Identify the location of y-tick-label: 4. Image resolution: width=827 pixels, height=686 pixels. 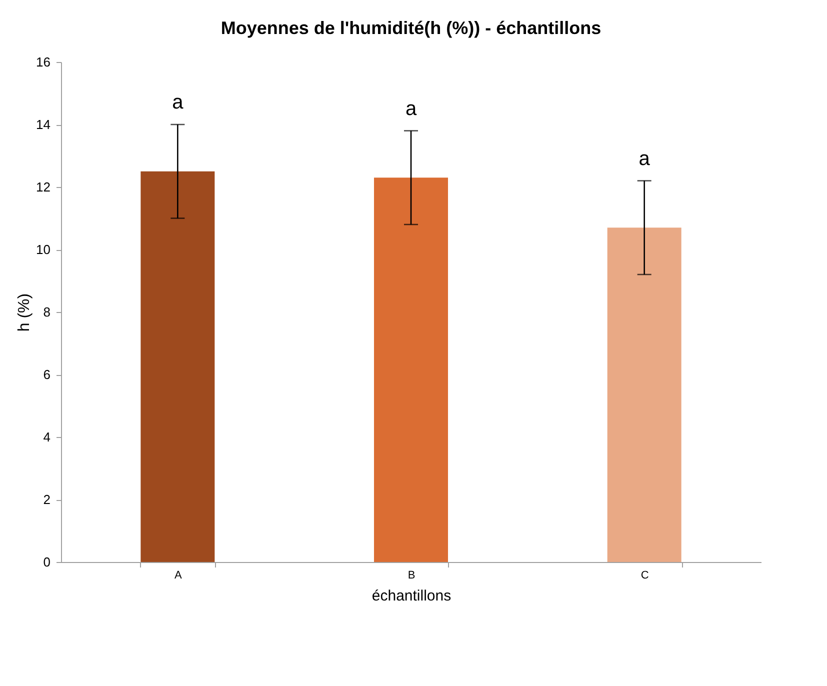
(46, 437).